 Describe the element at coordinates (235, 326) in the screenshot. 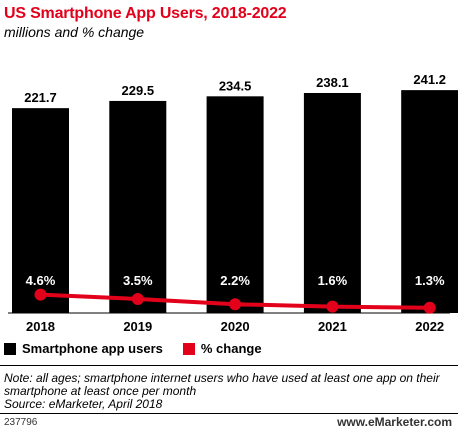

I see `x-tick-2020: 2020` at that location.